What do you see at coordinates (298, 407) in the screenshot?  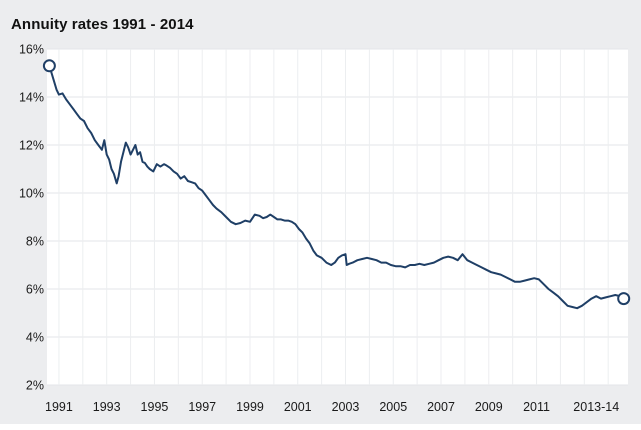 I see `x-tick-label: 2001` at bounding box center [298, 407].